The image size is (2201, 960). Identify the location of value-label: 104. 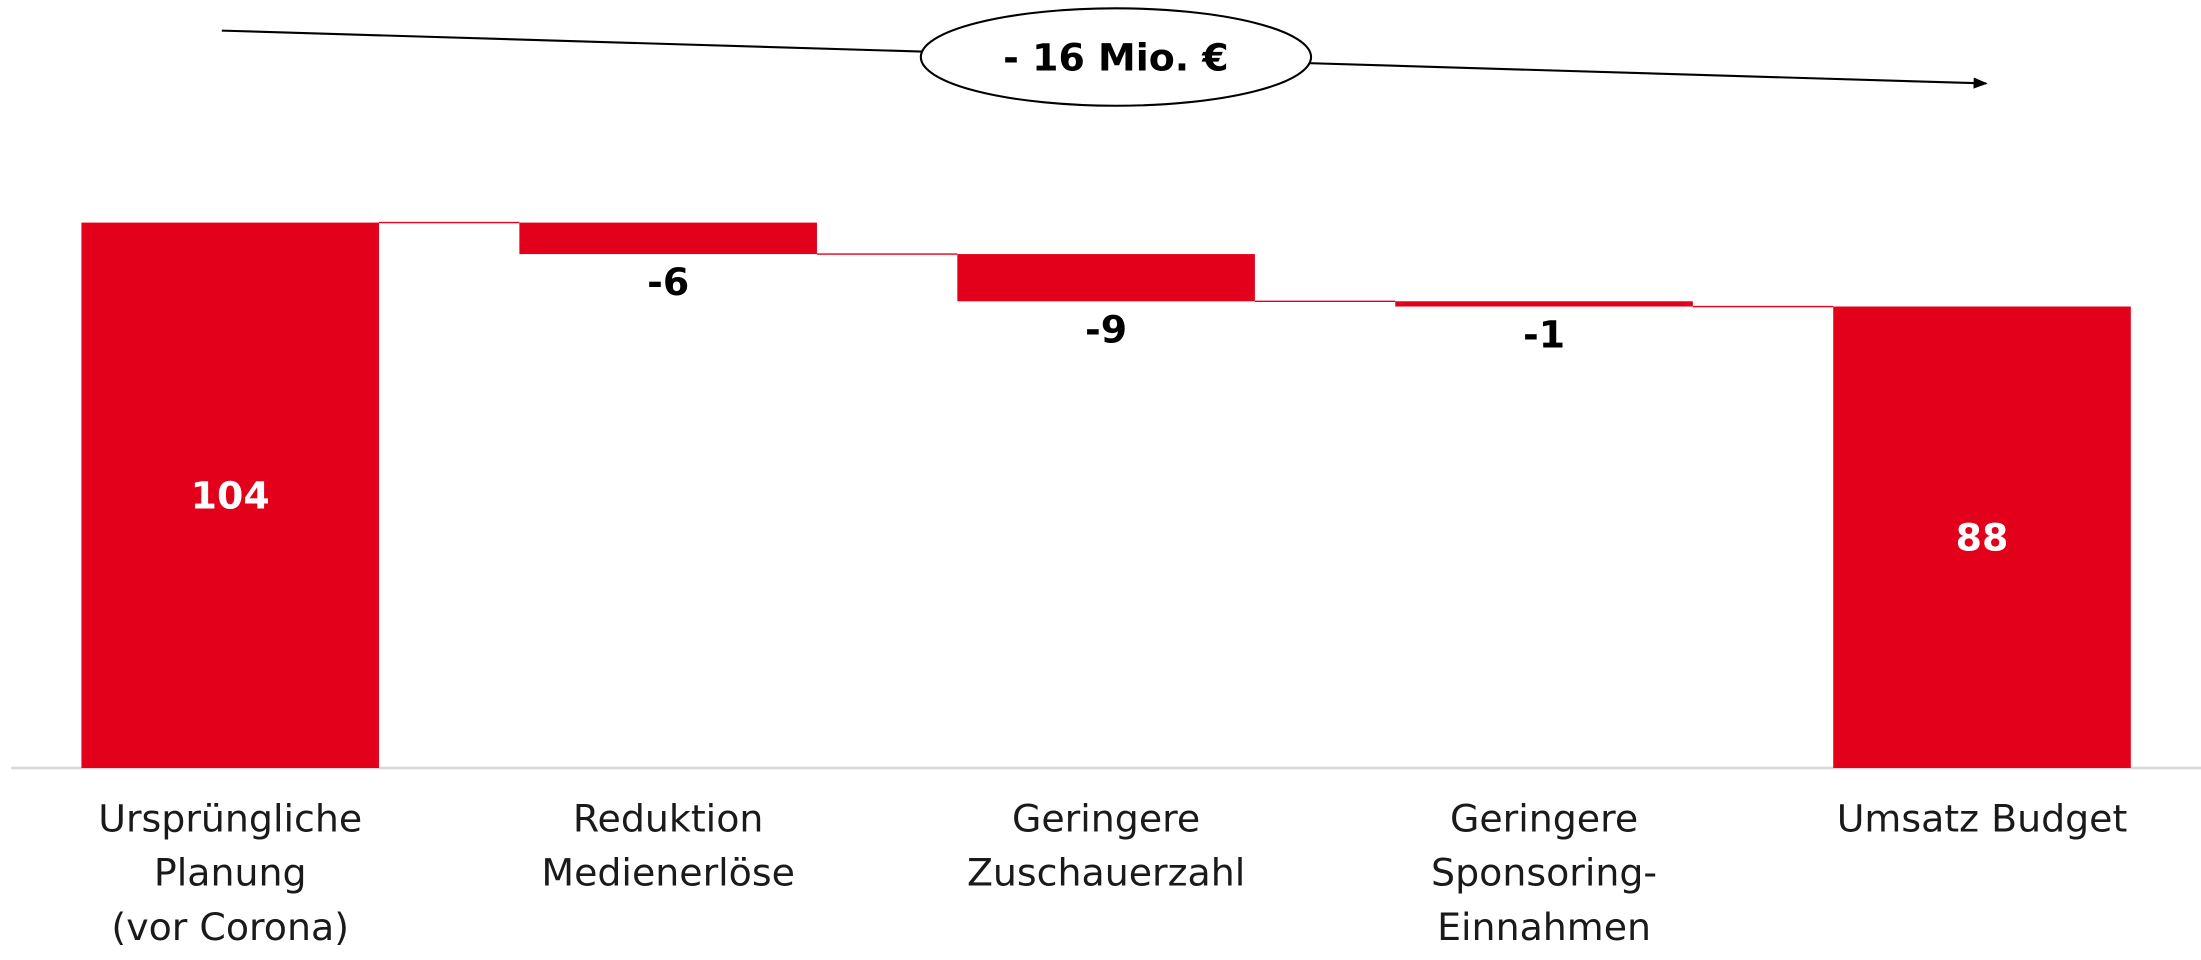
(230, 496).